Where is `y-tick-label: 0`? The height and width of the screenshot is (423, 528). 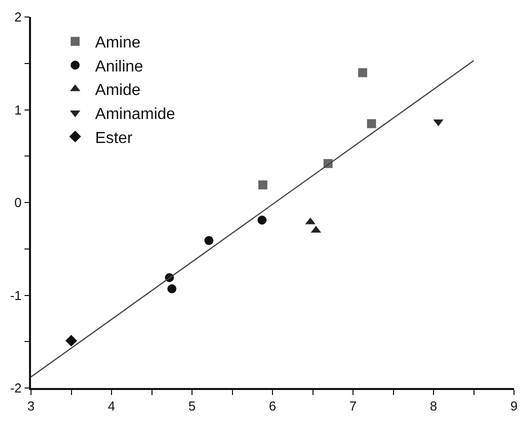
y-tick-label: 0 is located at coordinates (18, 202).